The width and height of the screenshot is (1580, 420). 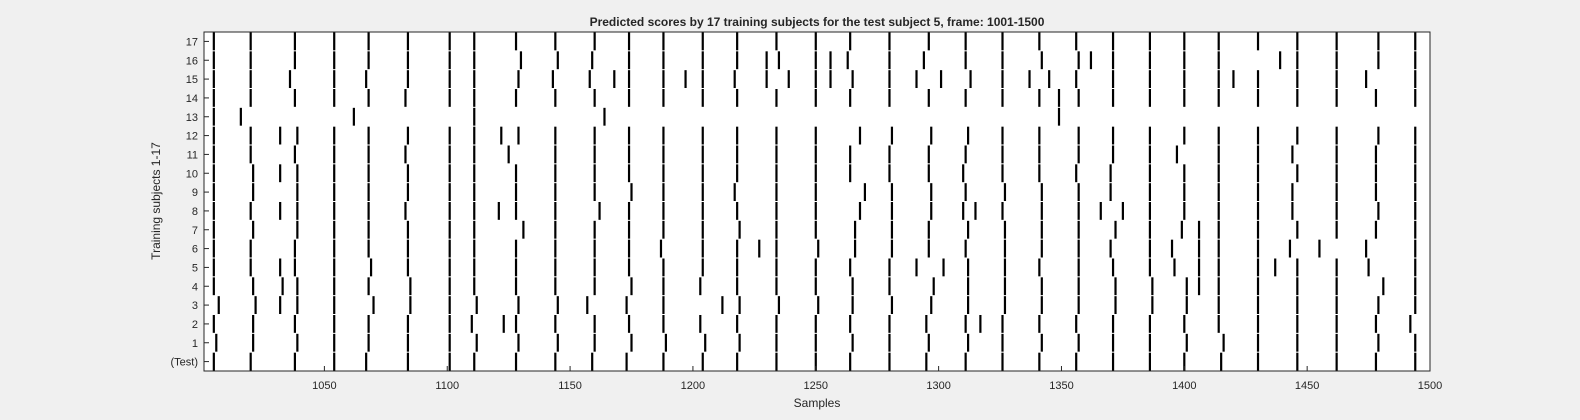 I want to click on y-tick-label: 3, so click(x=195, y=306).